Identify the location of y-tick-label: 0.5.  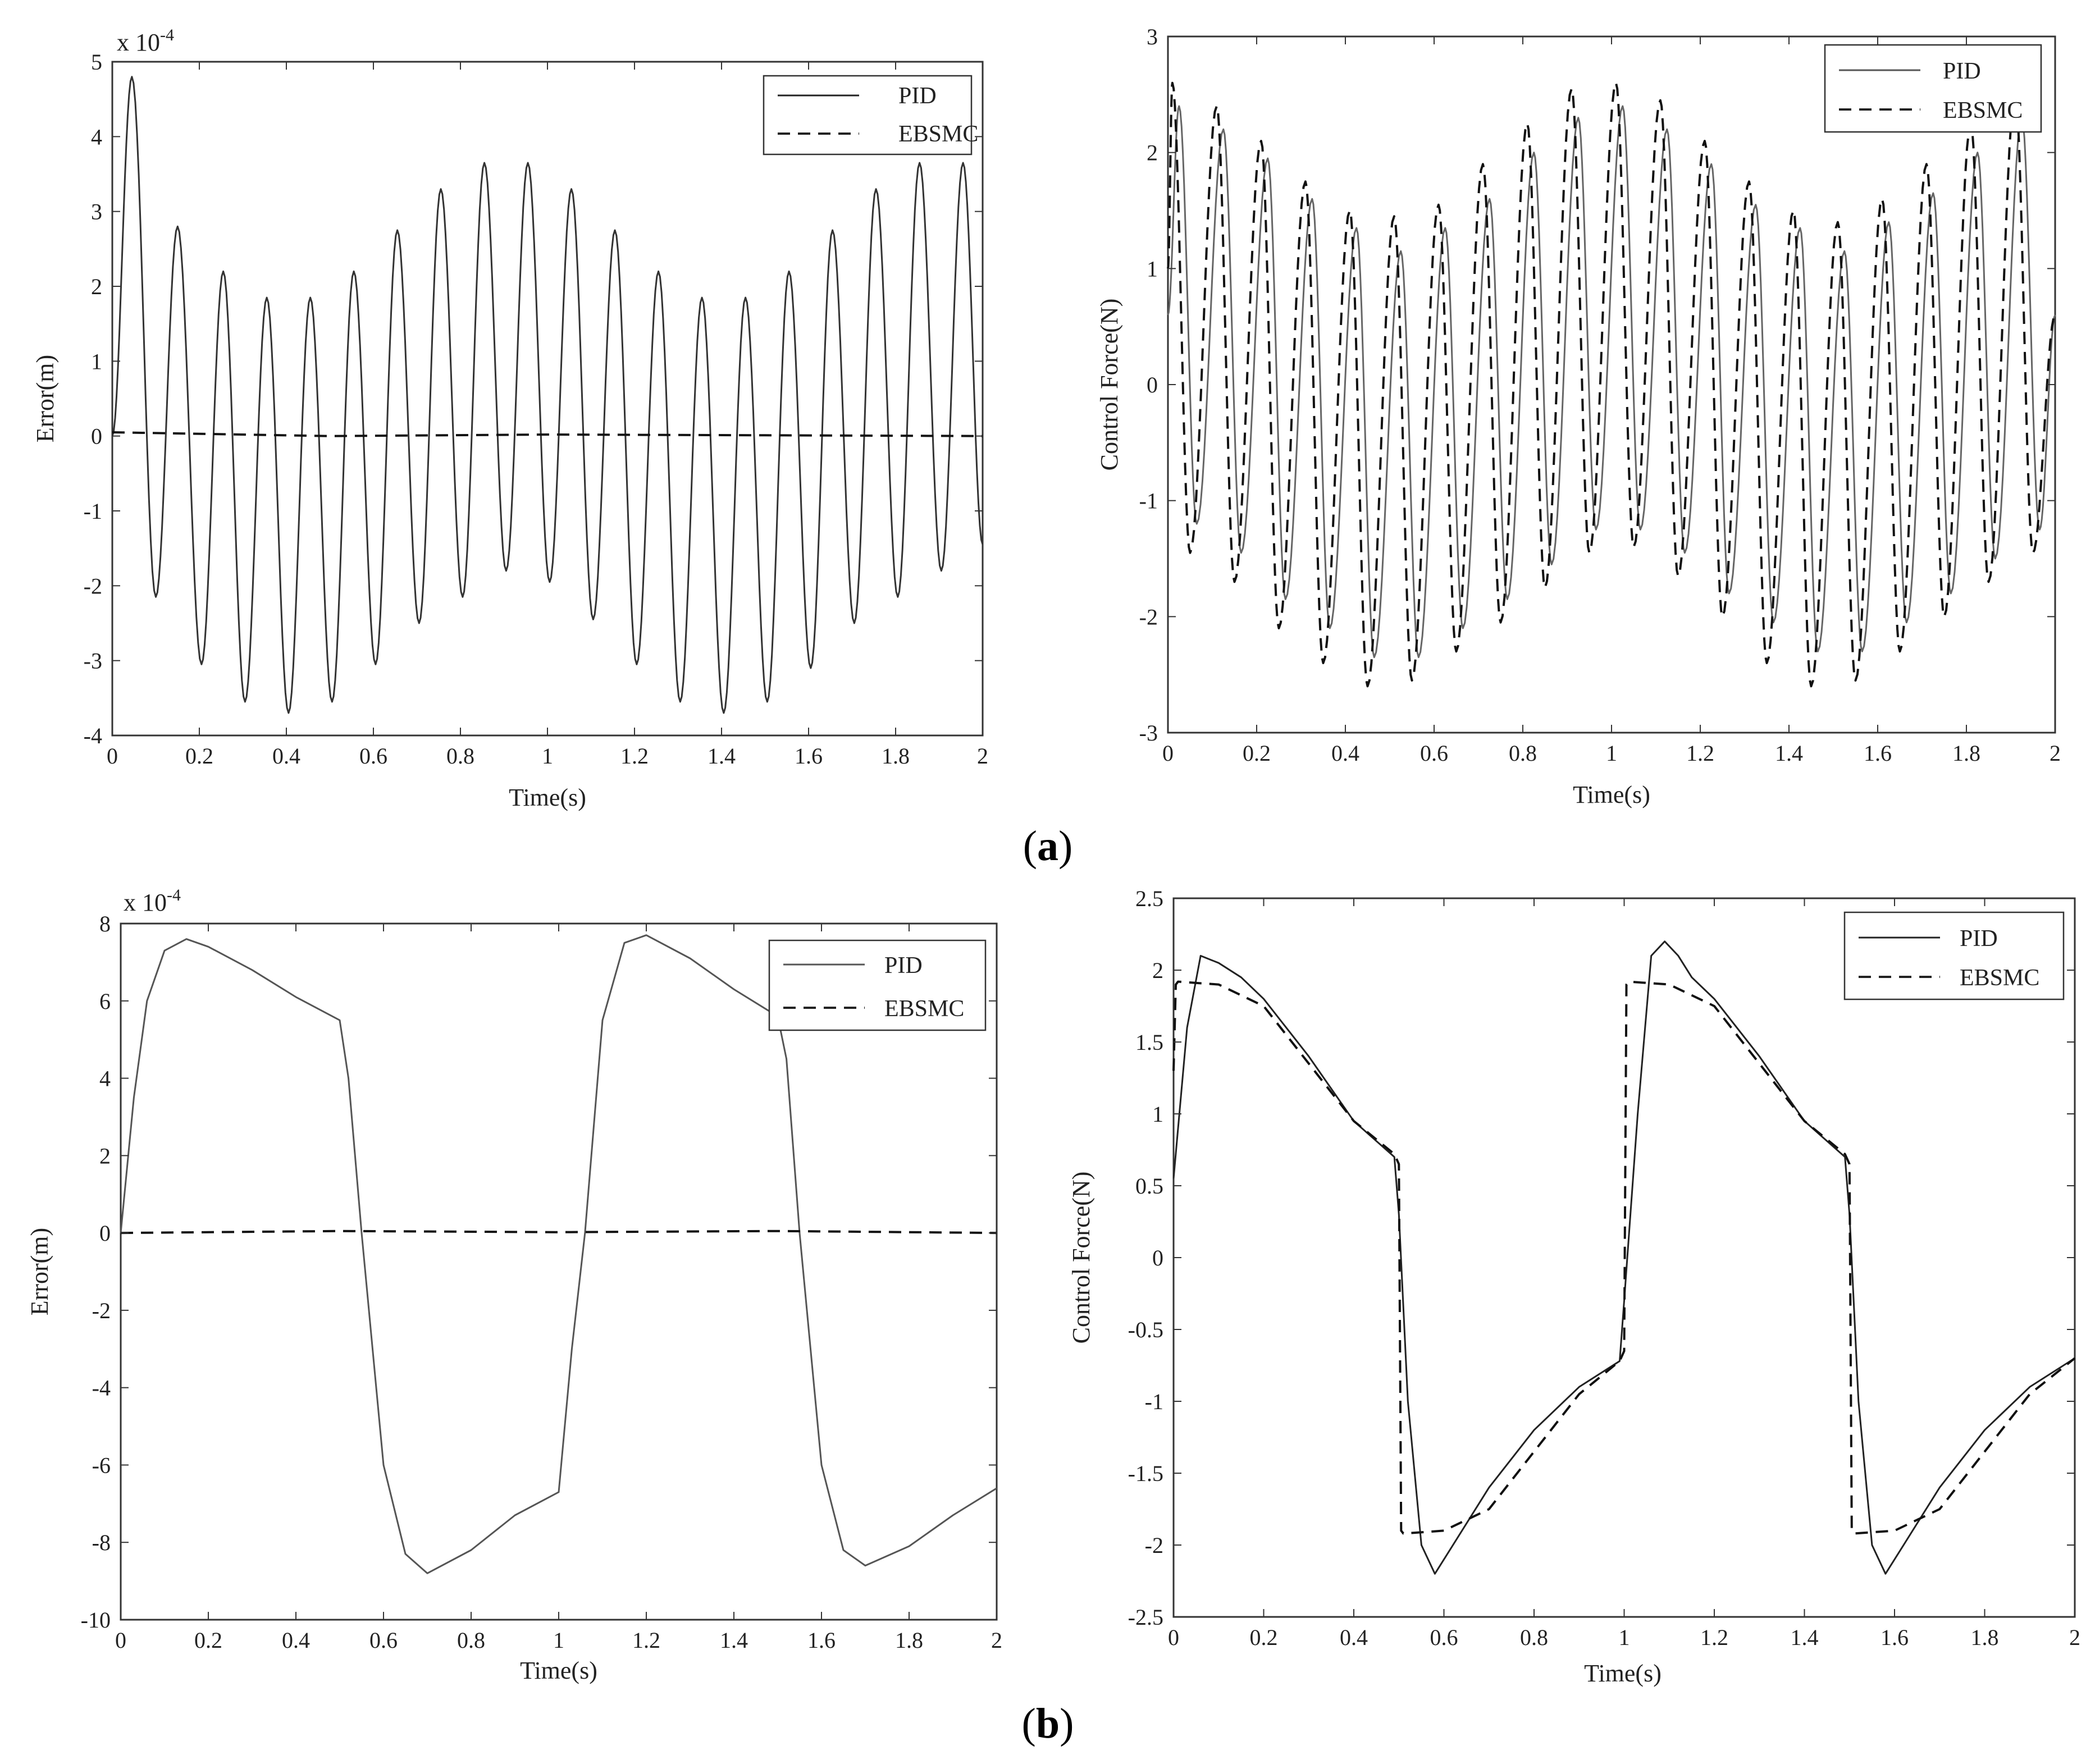
(1149, 1186).